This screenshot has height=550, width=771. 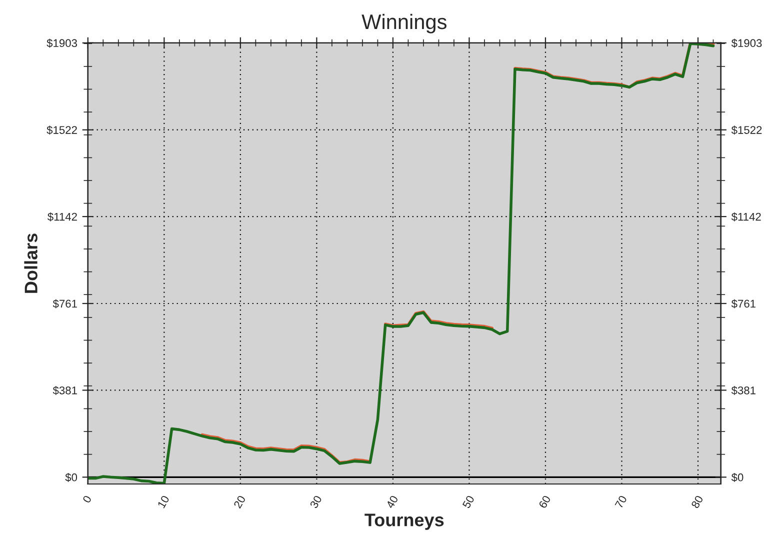 I want to click on y-tick-label: $0, so click(x=71, y=477).